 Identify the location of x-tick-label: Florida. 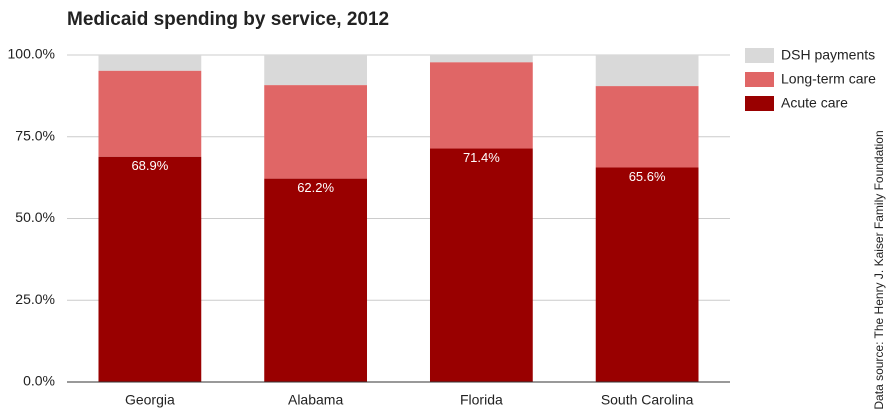
(481, 400).